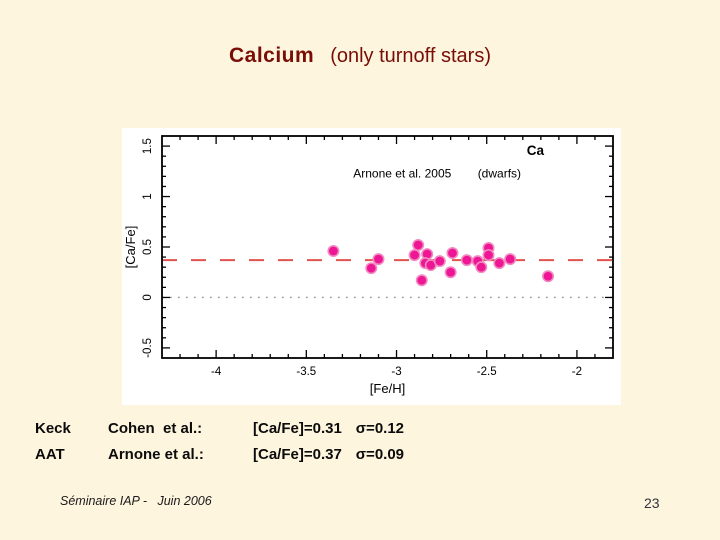  What do you see at coordinates (297, 454) in the screenshot?
I see `cafe-value: [Ca/Fe]=0.37` at bounding box center [297, 454].